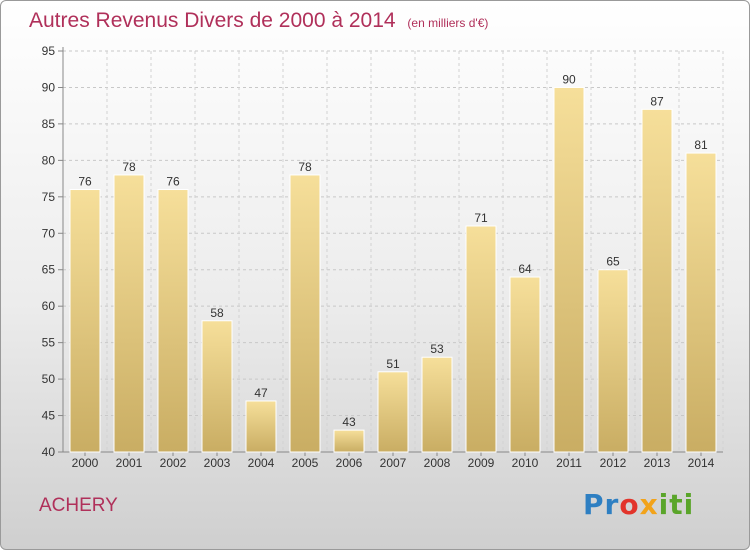 This screenshot has width=750, height=550. I want to click on data-label: 90, so click(569, 79).